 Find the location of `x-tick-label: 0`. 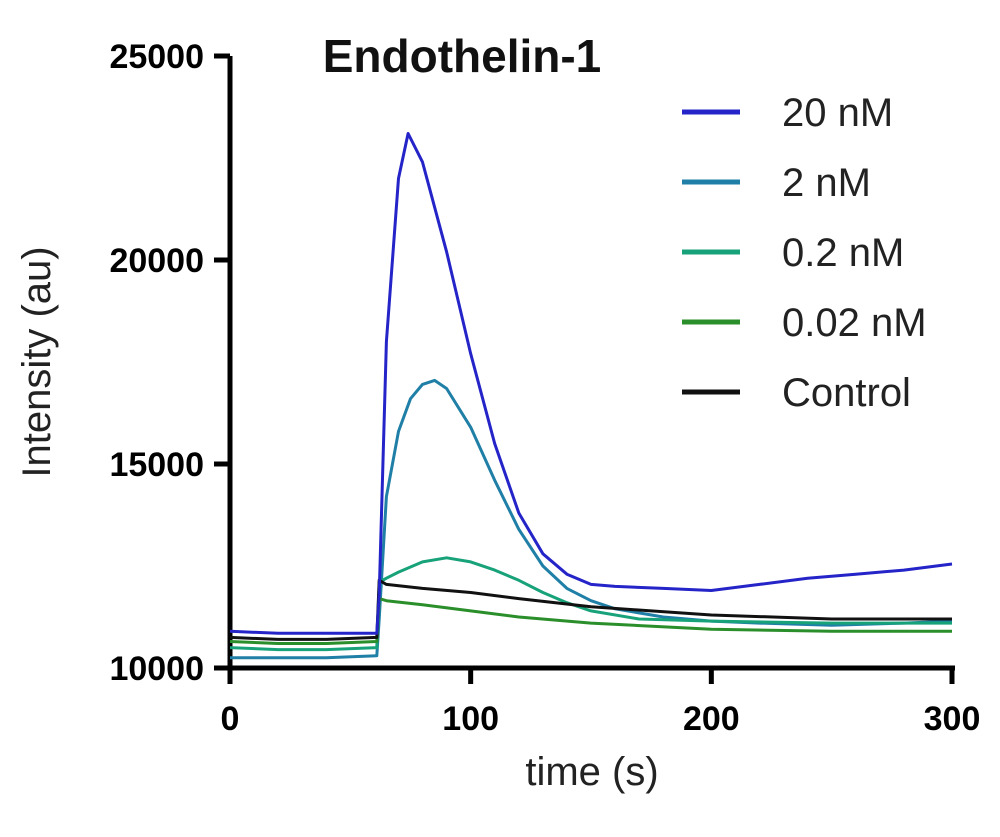

x-tick-label: 0 is located at coordinates (230, 719).